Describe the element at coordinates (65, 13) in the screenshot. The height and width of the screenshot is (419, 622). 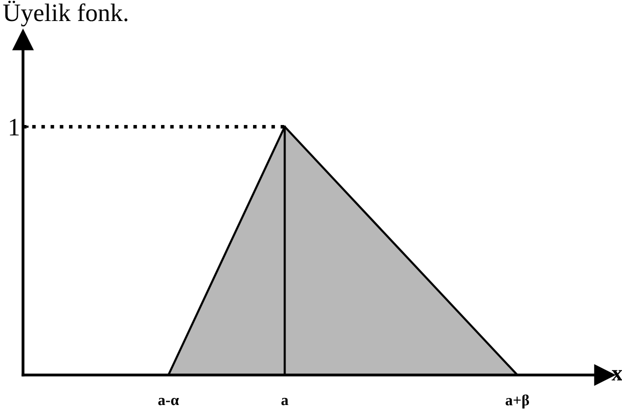
I see `y-axis-title: Üyelik fonk.` at that location.